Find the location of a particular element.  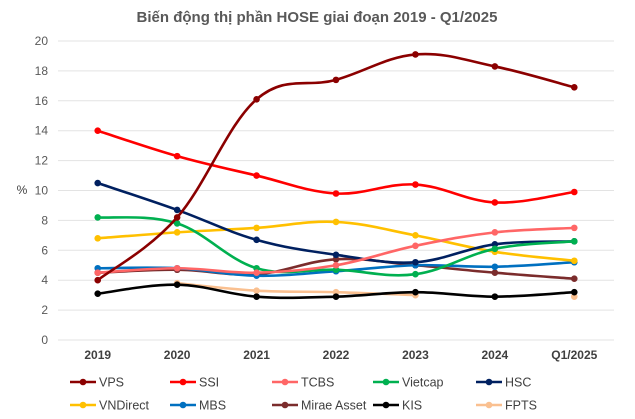

y-axis-label: % is located at coordinates (22, 190).